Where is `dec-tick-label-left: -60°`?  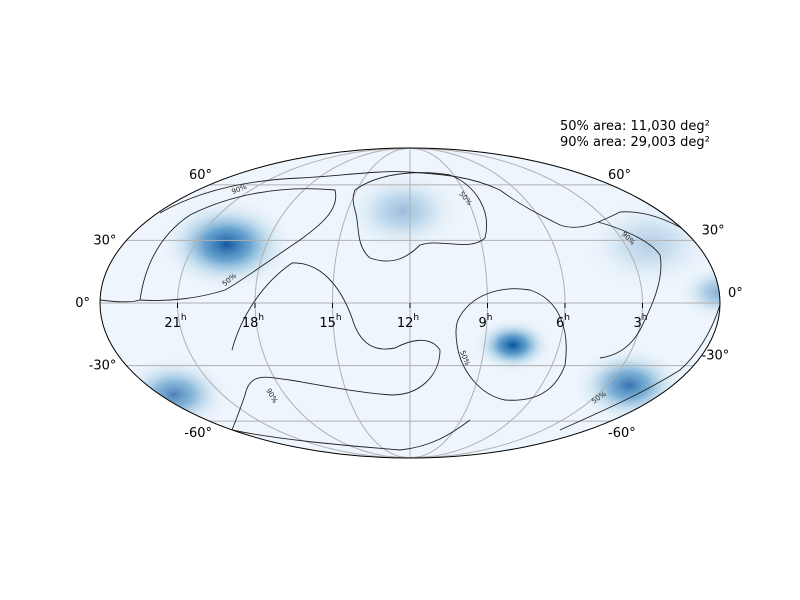
dec-tick-label-left: -60° is located at coordinates (198, 433).